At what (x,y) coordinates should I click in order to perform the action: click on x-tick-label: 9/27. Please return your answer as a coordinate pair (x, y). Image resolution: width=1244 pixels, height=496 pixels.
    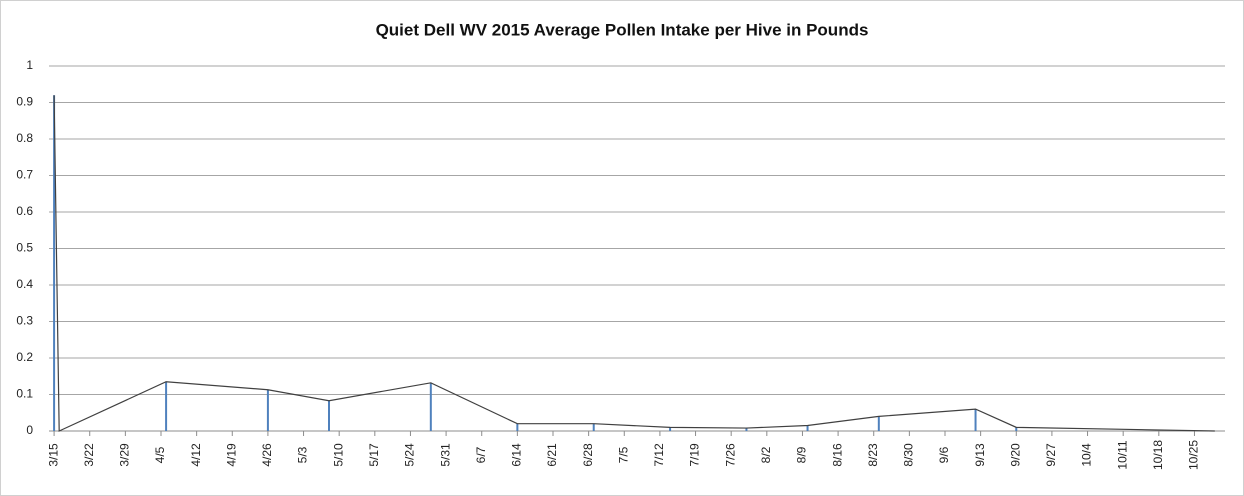
    Looking at the image, I should click on (1051, 455).